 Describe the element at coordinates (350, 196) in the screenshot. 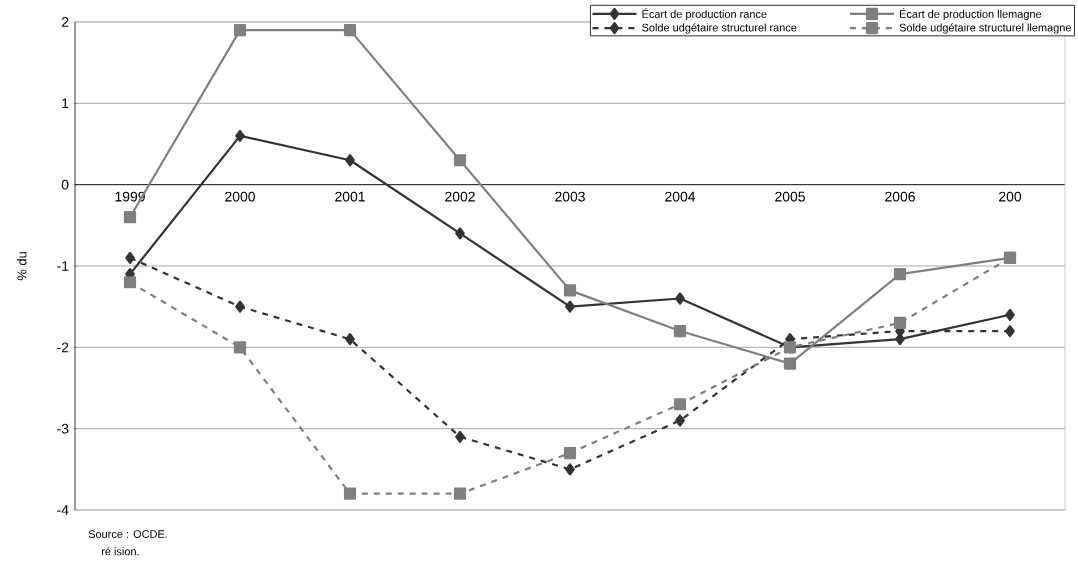

I see `x-tick-label: 2001` at that location.